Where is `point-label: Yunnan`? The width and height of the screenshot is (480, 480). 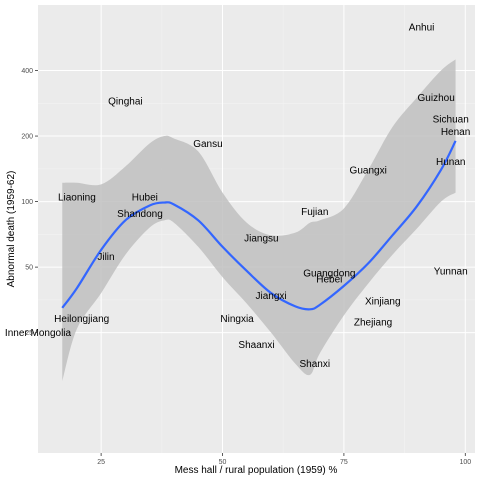 point-label: Yunnan is located at coordinates (451, 271).